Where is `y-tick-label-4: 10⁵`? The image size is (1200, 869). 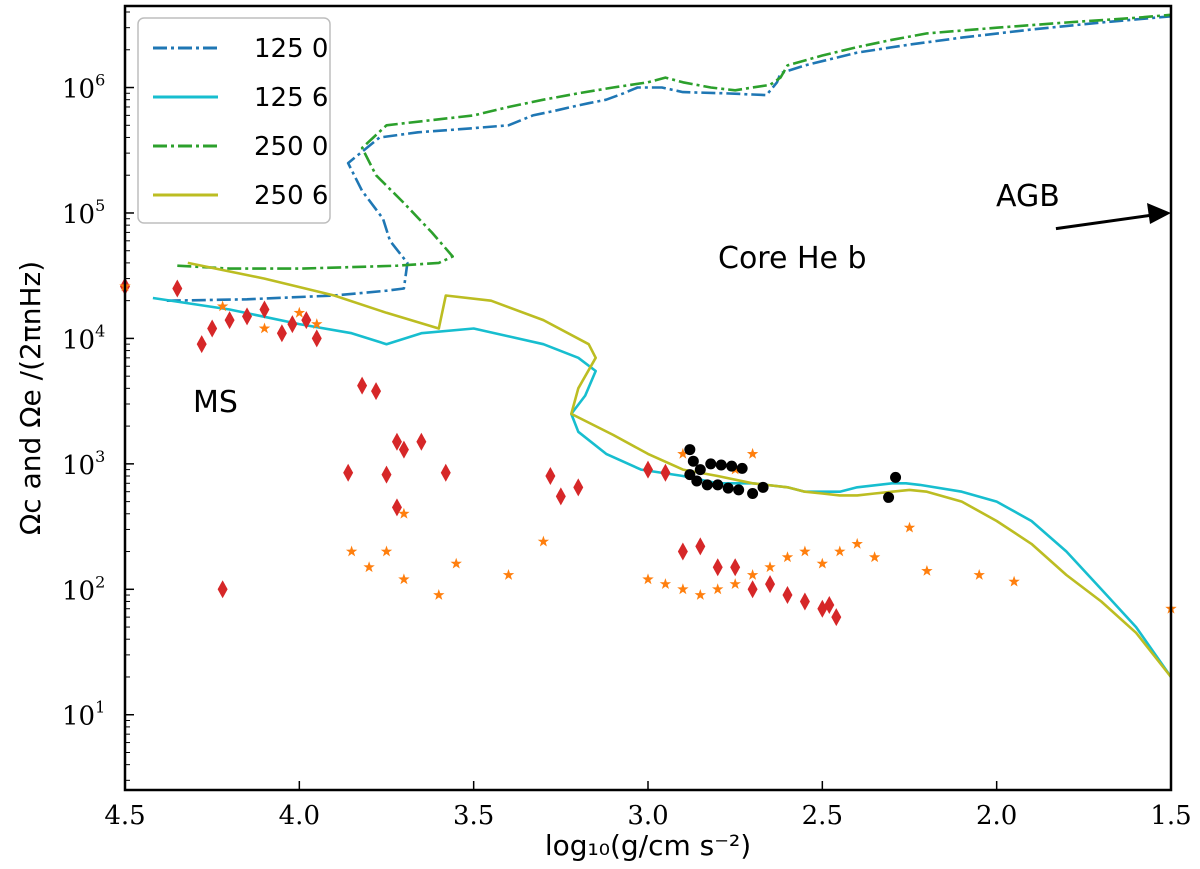 y-tick-label-4: 10⁵ is located at coordinates (83, 213).